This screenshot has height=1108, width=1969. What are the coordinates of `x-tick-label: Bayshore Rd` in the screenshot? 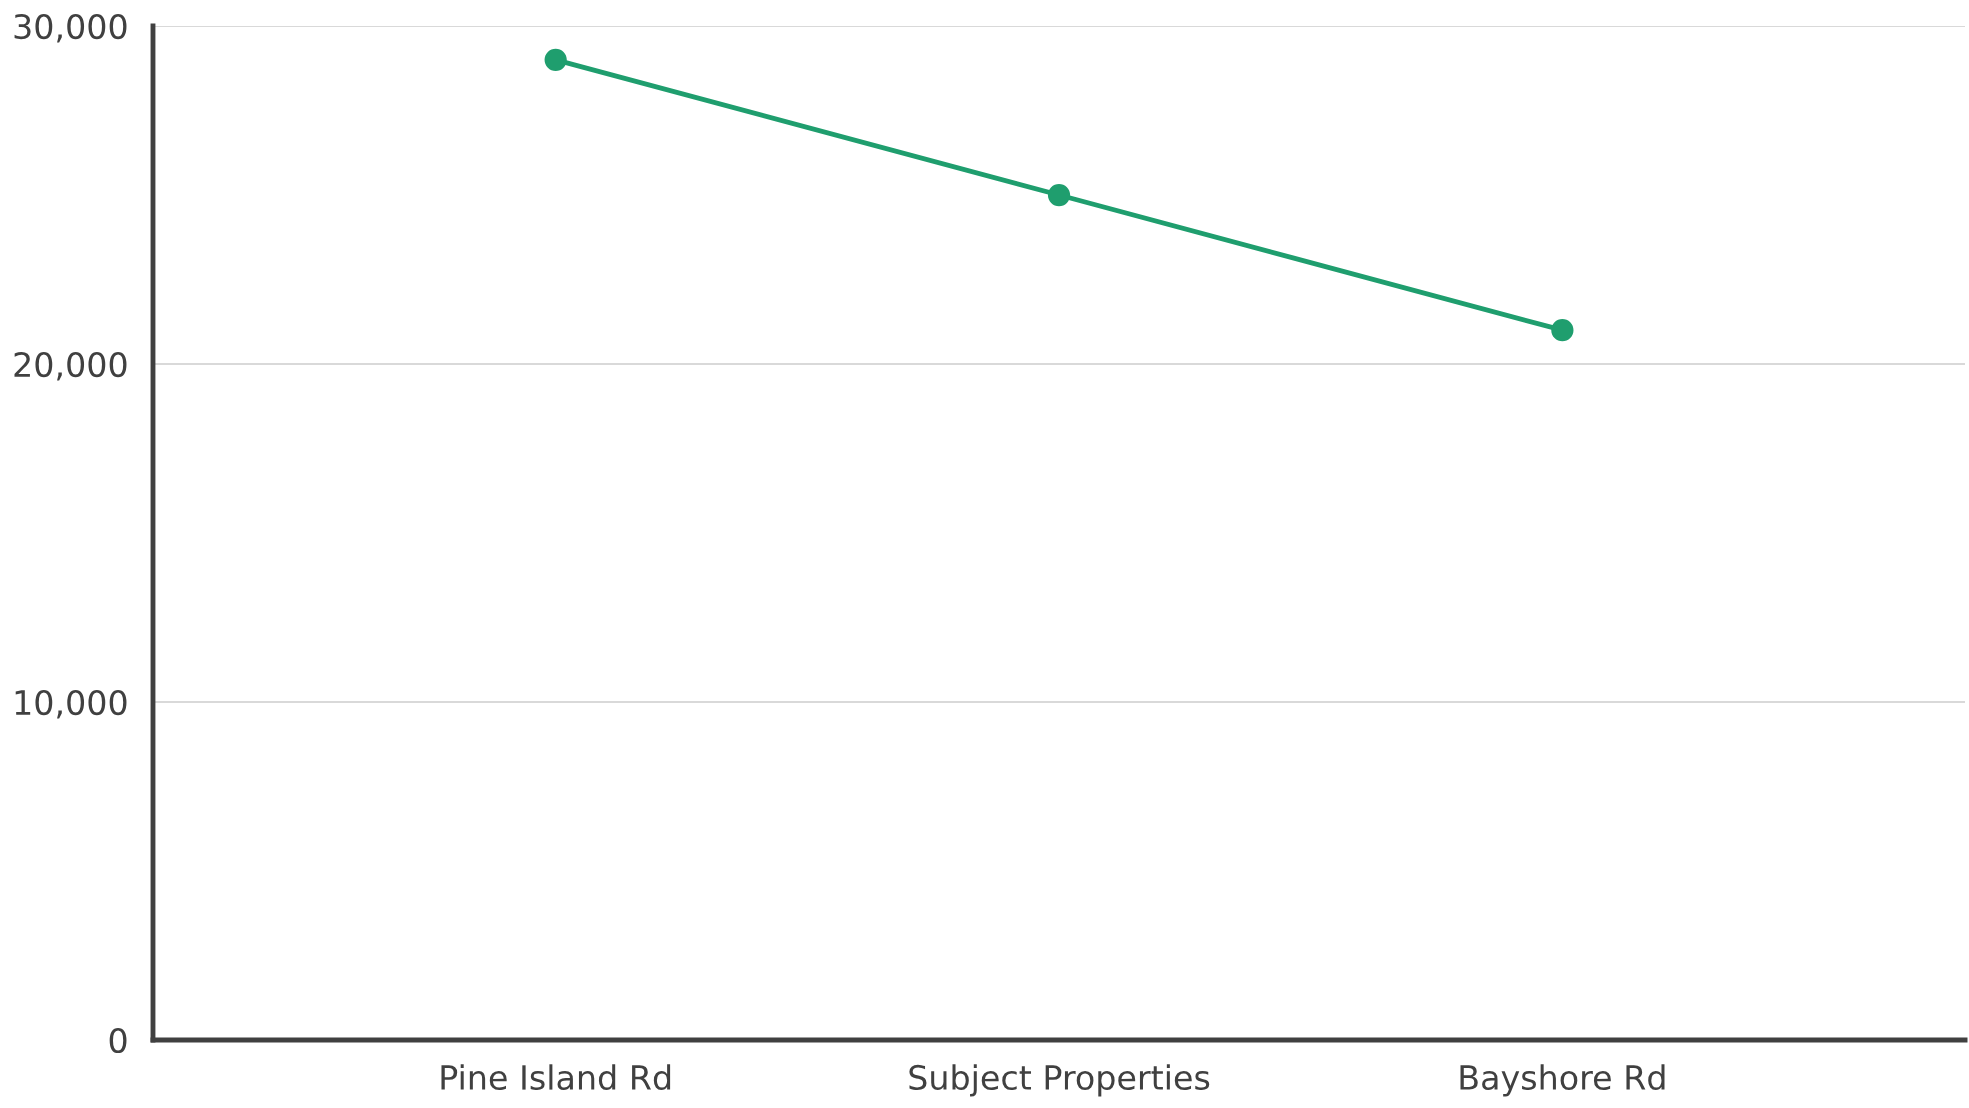 It's located at (1562, 1080).